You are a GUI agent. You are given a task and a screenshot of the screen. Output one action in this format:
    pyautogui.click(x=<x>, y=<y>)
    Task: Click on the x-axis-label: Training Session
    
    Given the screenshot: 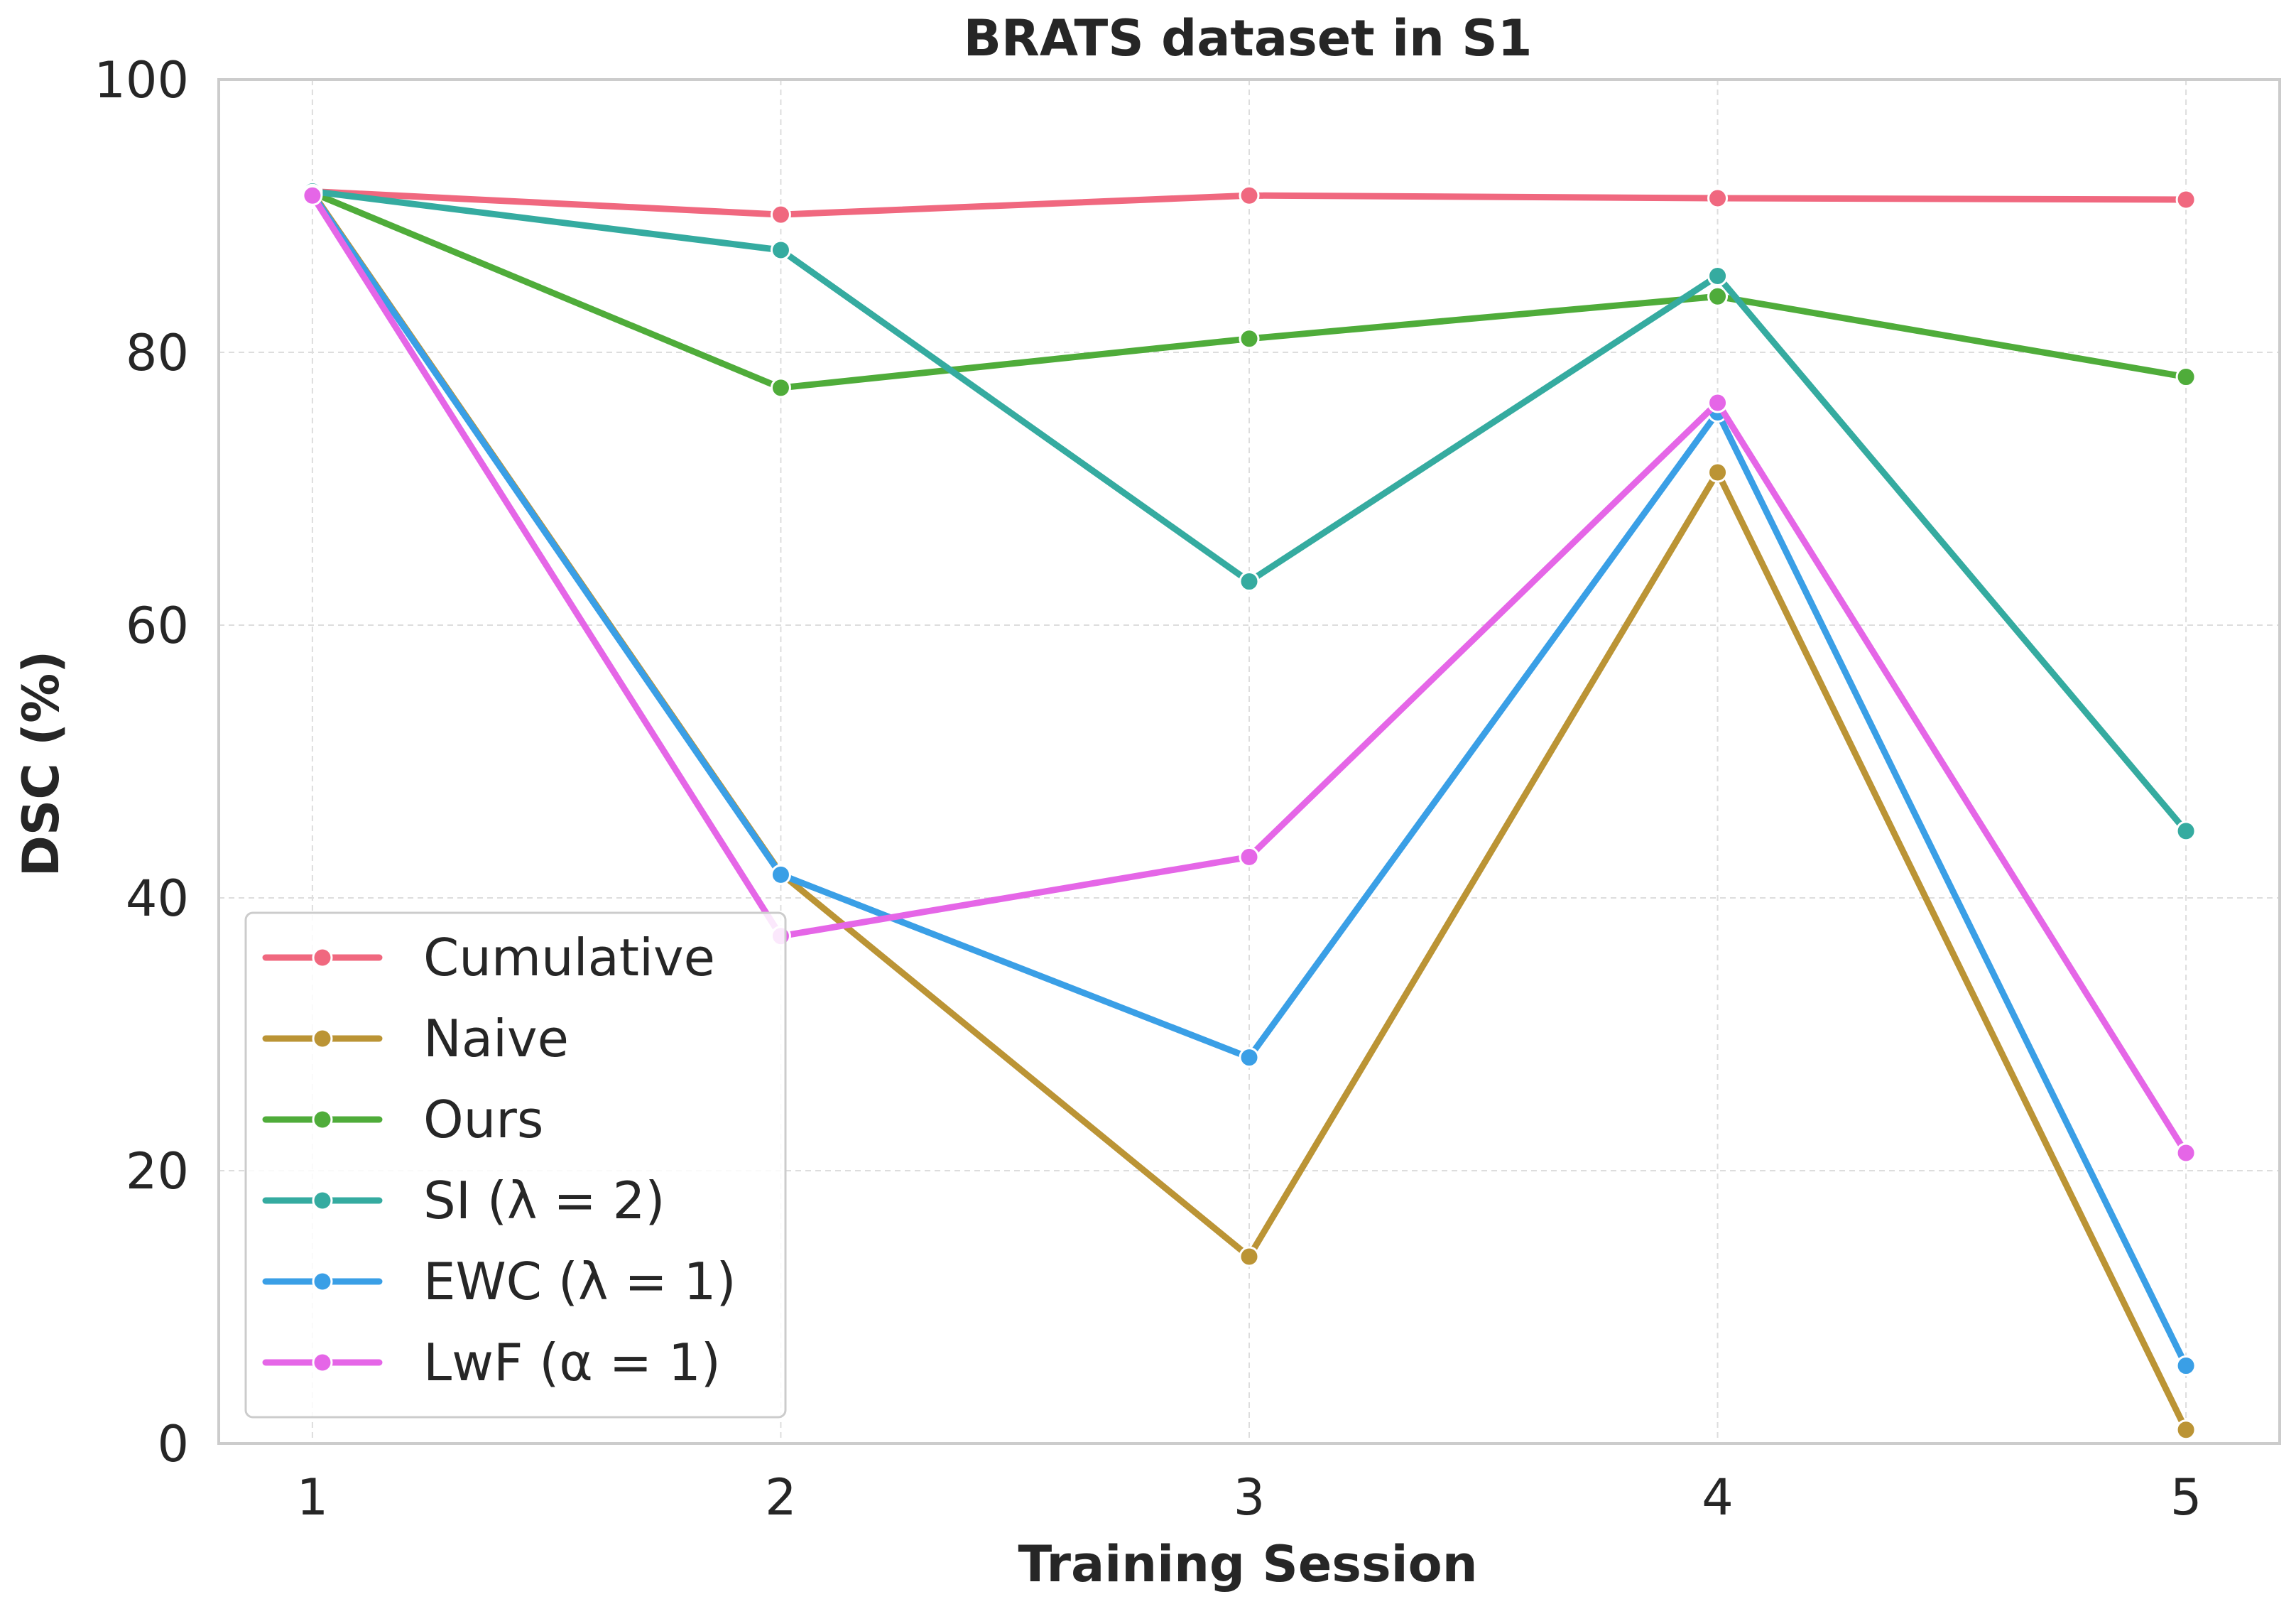 What is the action you would take?
    pyautogui.click(x=1247, y=1564)
    